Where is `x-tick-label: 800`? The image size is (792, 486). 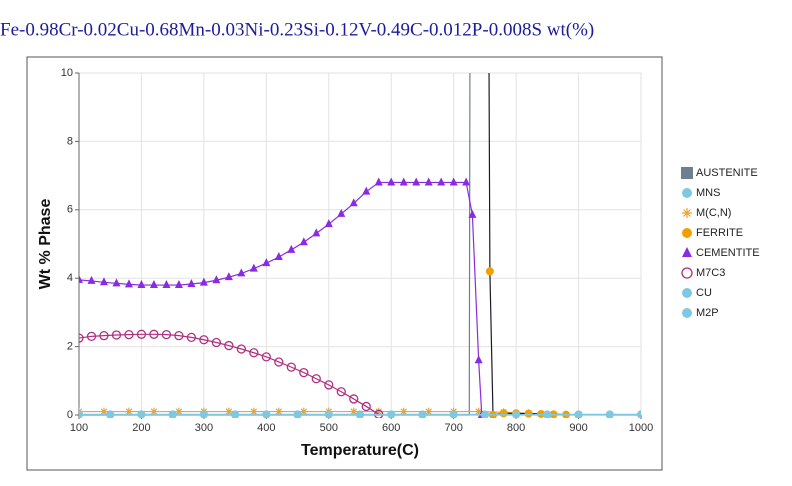 x-tick-label: 800 is located at coordinates (516, 428).